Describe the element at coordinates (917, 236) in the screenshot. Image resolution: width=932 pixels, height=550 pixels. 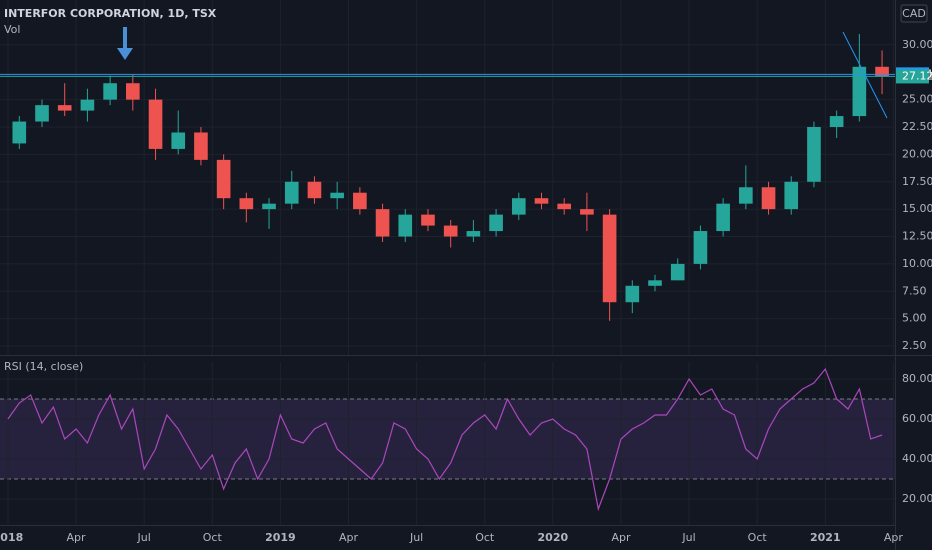
I see `y-tick-label: 12.50` at that location.